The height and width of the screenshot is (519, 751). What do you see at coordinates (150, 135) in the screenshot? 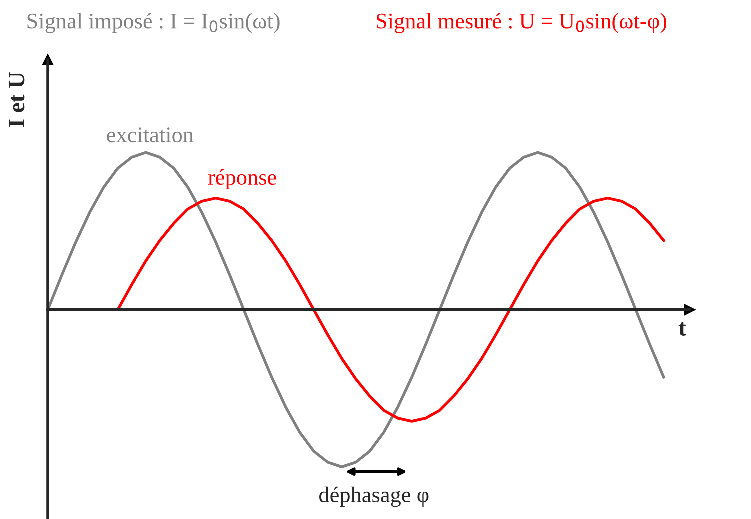
I see `series-label: excitation` at bounding box center [150, 135].